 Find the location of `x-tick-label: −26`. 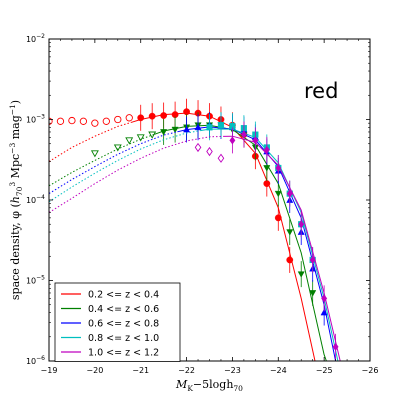

x-tick-label: −26 is located at coordinates (370, 370).